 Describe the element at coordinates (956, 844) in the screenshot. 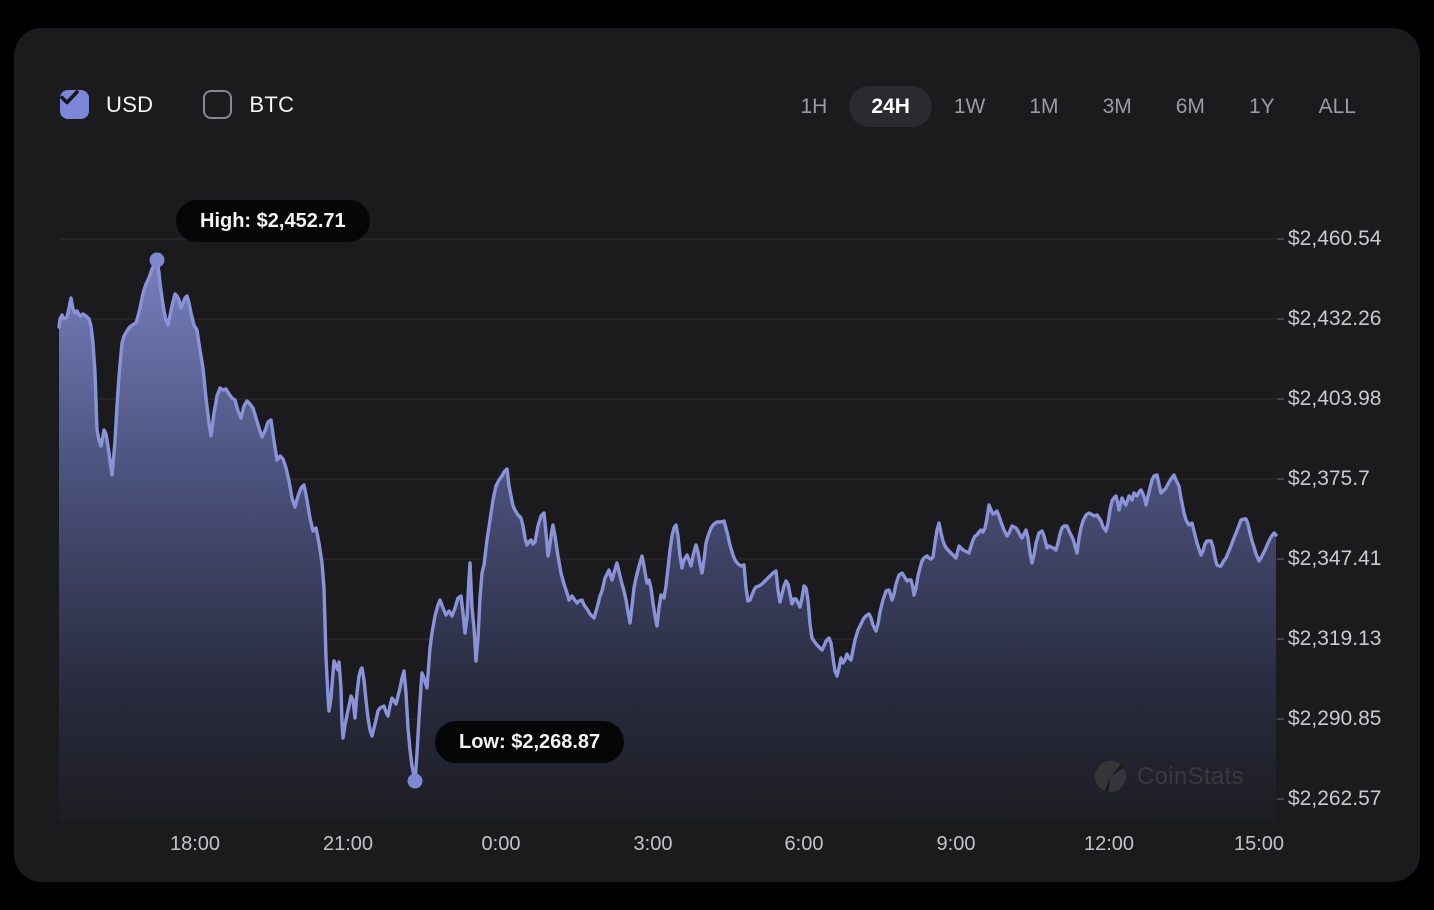

I see `x-axis-label: 9:00` at that location.